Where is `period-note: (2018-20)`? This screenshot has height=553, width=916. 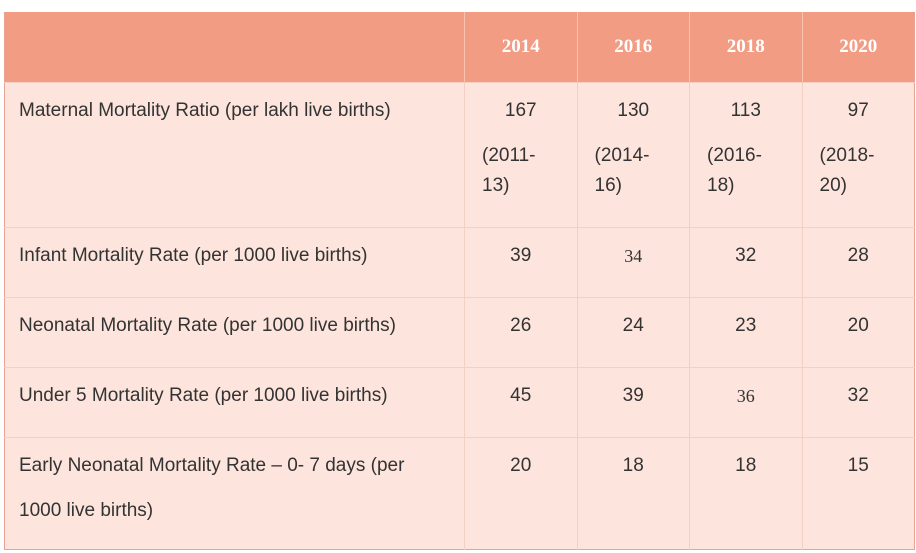
period-note: (2018-20) is located at coordinates (847, 170).